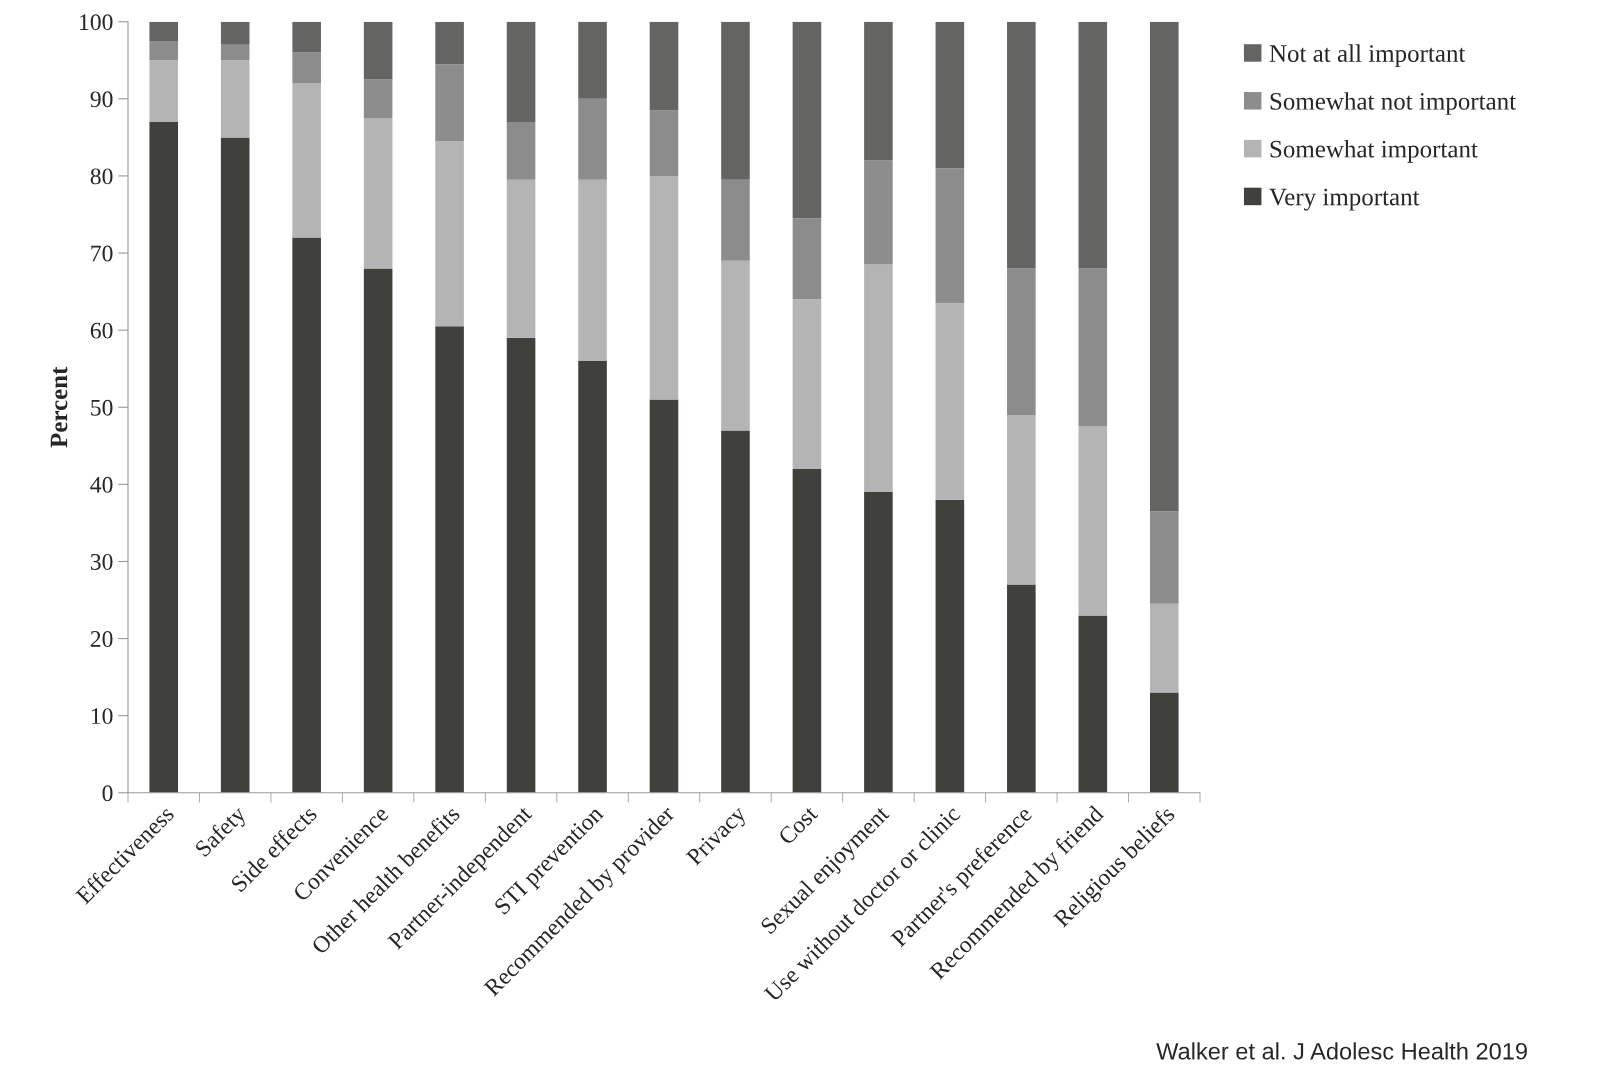 This screenshot has width=1600, height=1086. I want to click on y-tick-label: 100, so click(96, 22).